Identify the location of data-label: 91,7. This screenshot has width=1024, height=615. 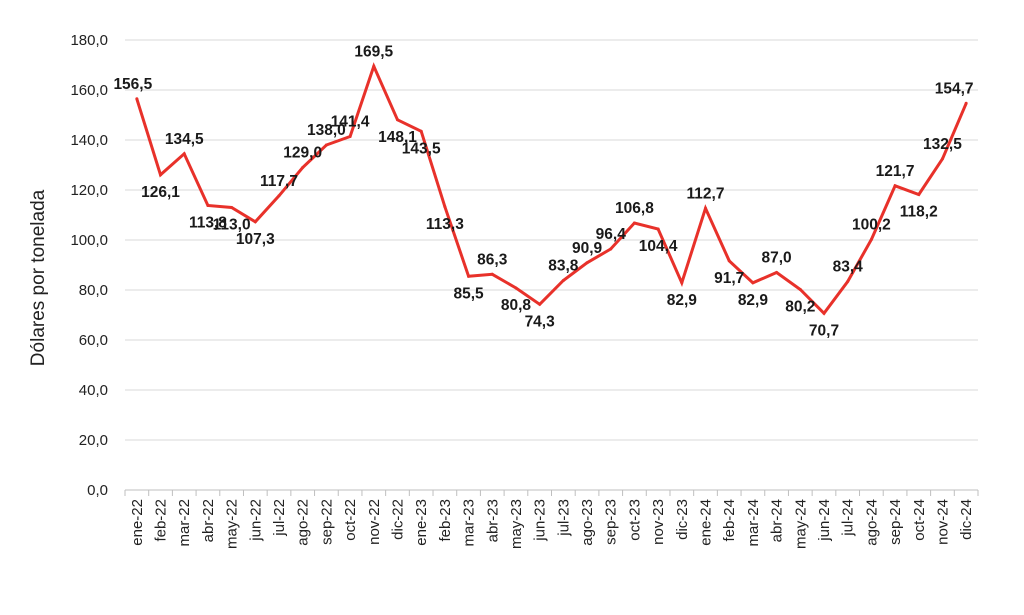
(729, 278).